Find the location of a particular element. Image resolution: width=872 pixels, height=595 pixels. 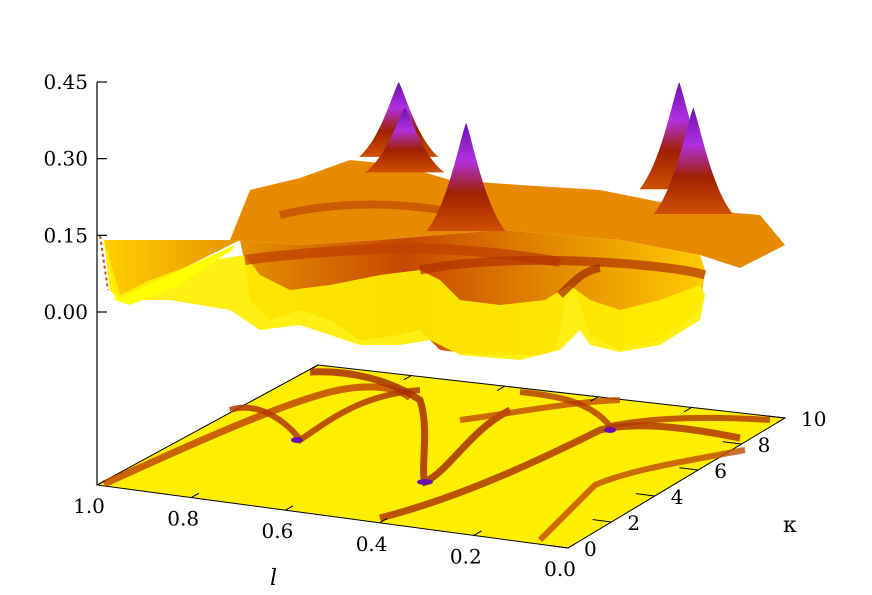

x-axis-title: l is located at coordinates (273, 578).